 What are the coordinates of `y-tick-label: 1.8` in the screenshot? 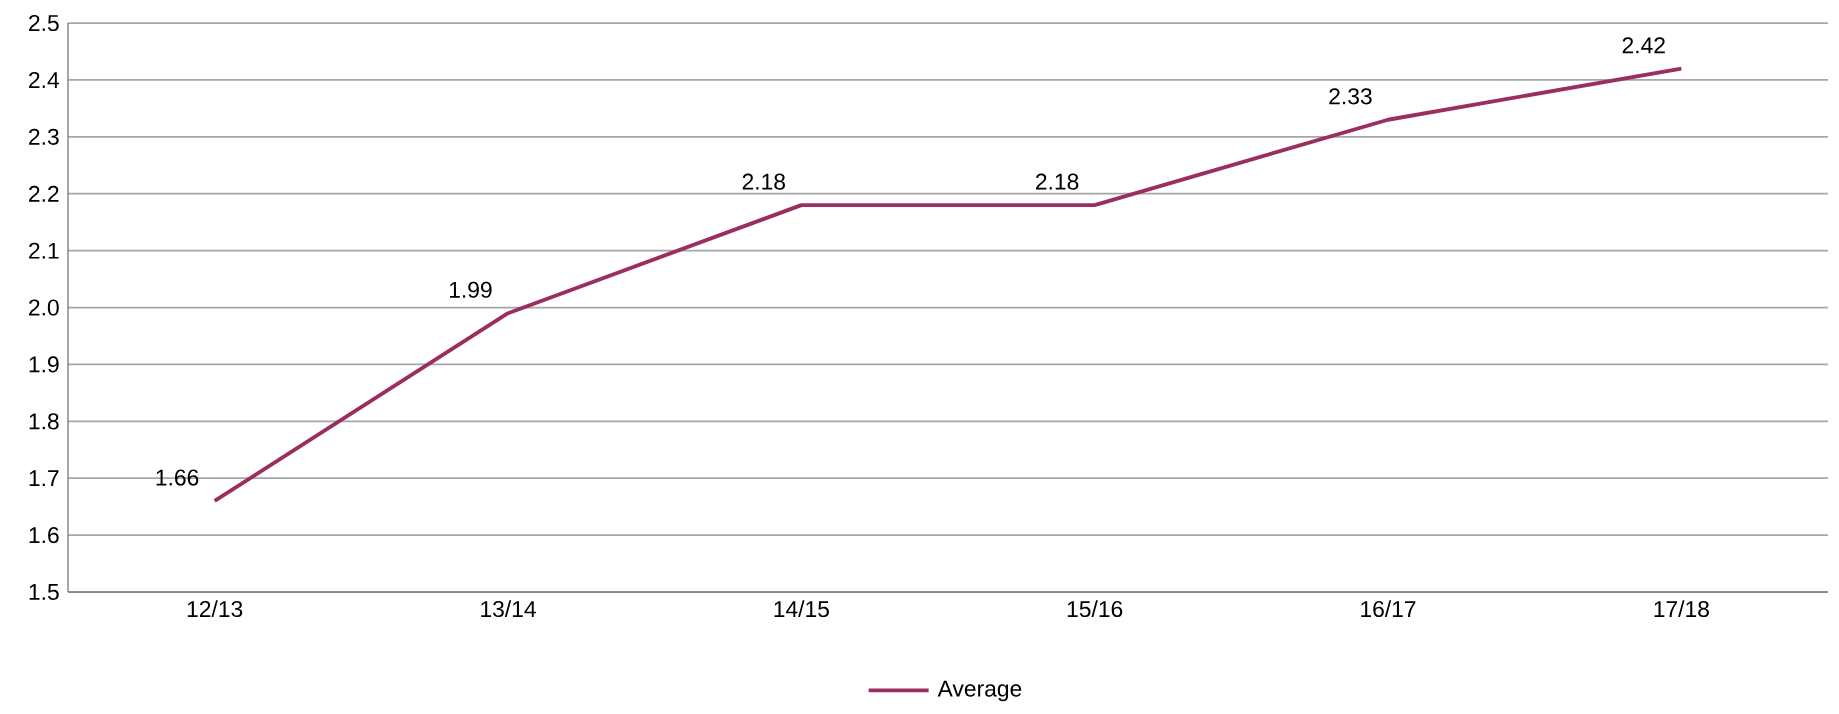 It's located at (44, 421).